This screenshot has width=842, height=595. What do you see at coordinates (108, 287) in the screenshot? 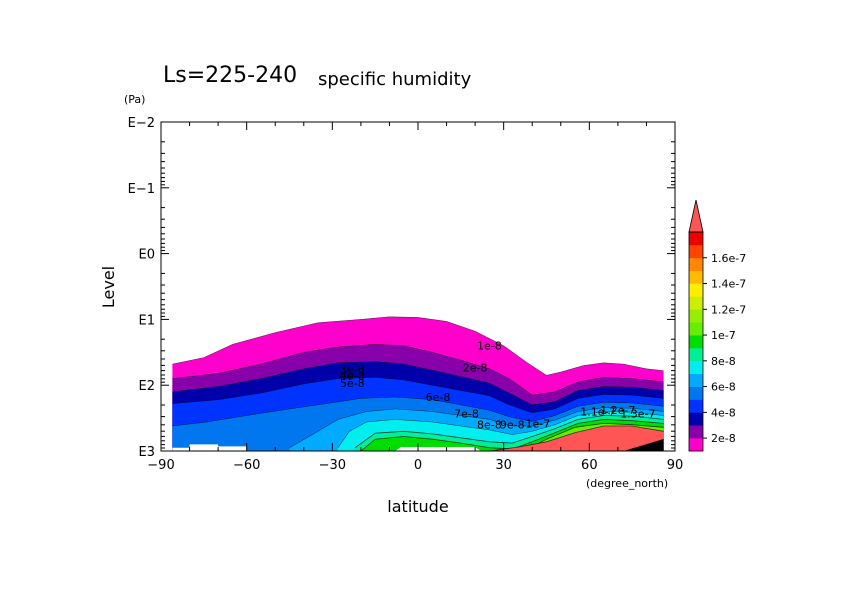
I see `y-axis-label: Level` at bounding box center [108, 287].